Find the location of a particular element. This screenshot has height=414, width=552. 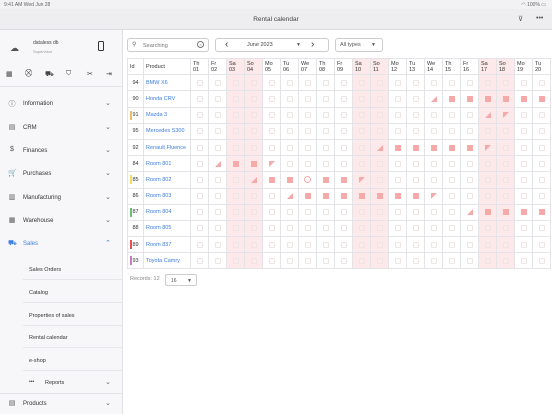

product-link: Room 805 is located at coordinates (167, 228).